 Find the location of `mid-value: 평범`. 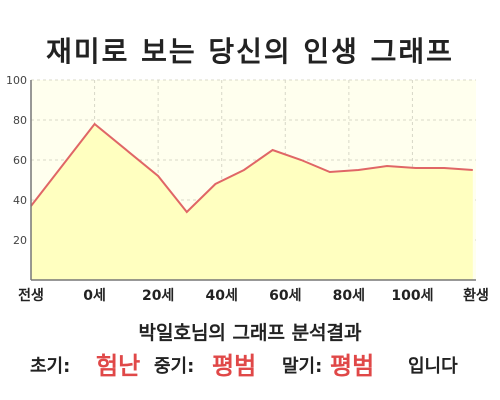

mid-value: 평범 is located at coordinates (234, 366).